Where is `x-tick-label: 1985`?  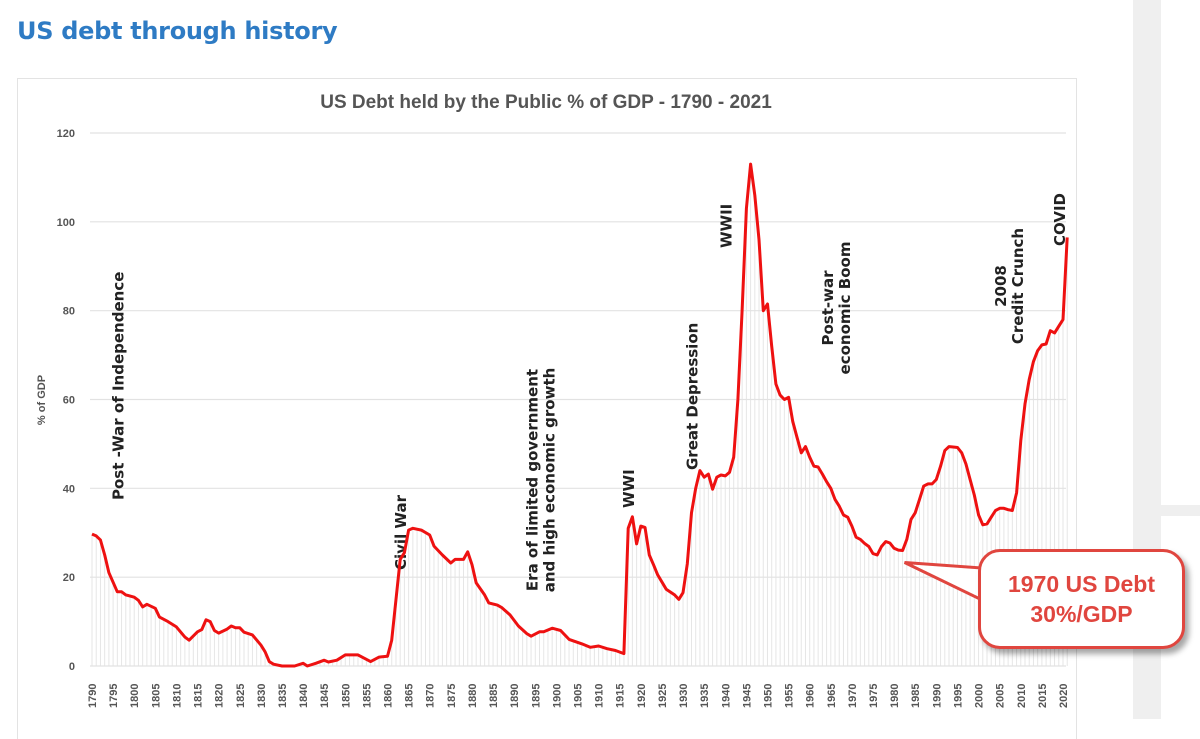
x-tick-label: 1985 is located at coordinates (916, 696).